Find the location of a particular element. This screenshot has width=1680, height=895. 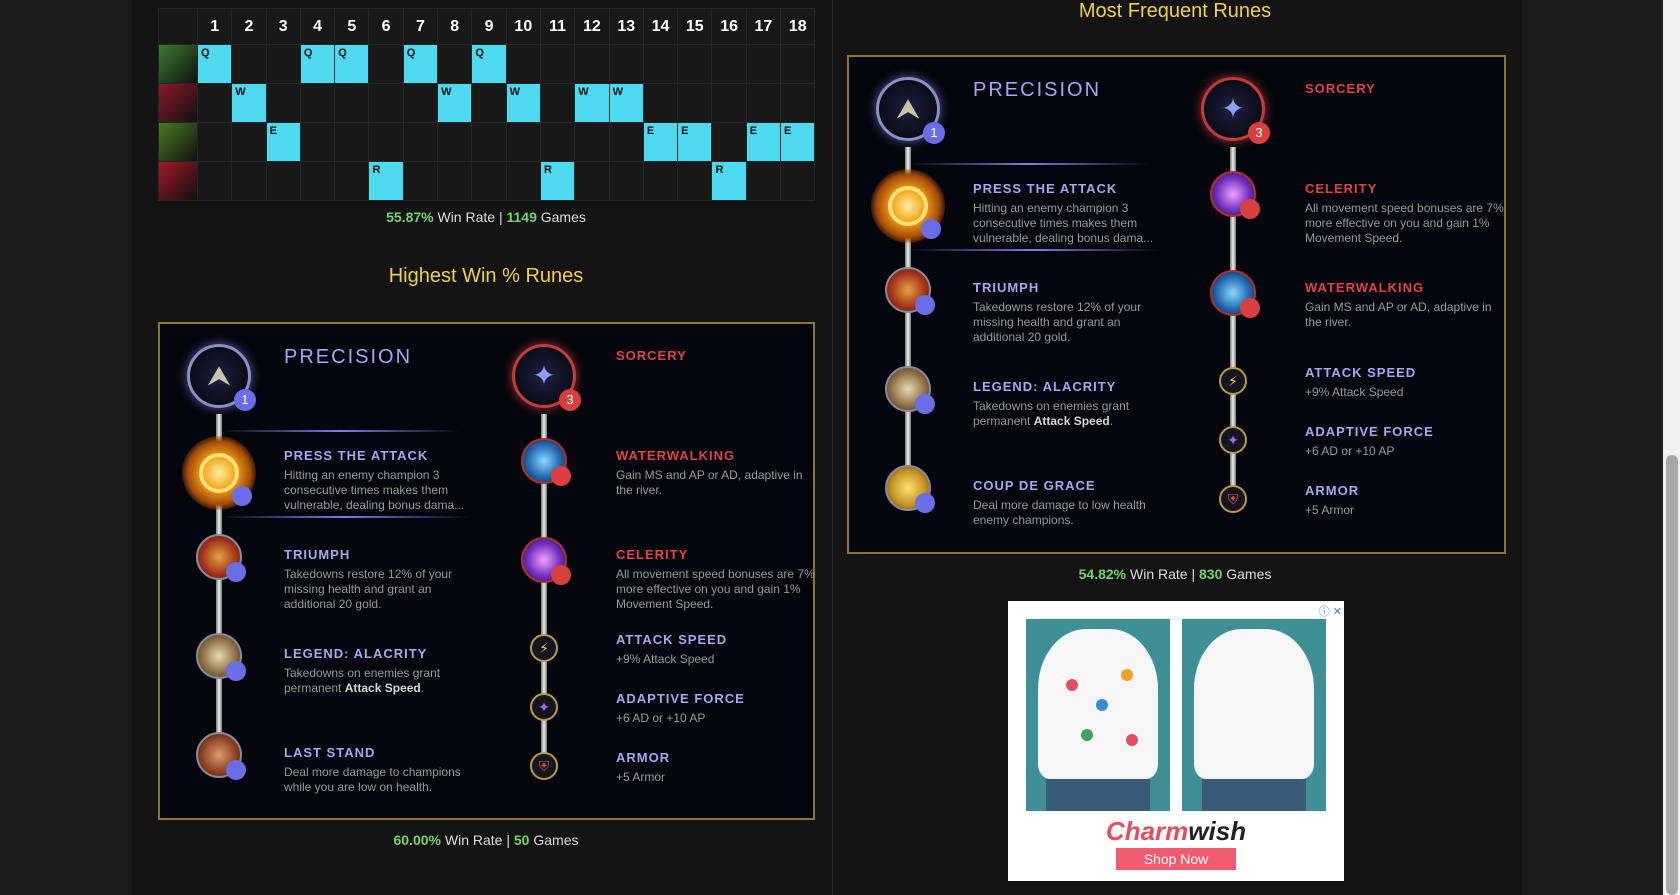

level-header: 17 is located at coordinates (763, 26).